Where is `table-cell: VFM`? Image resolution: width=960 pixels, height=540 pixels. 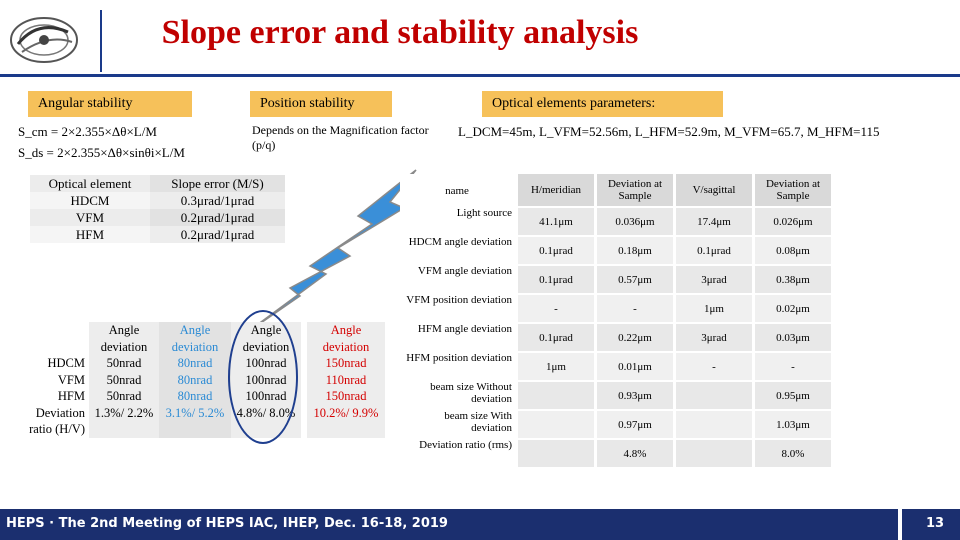
table-cell: VFM is located at coordinates (90, 217).